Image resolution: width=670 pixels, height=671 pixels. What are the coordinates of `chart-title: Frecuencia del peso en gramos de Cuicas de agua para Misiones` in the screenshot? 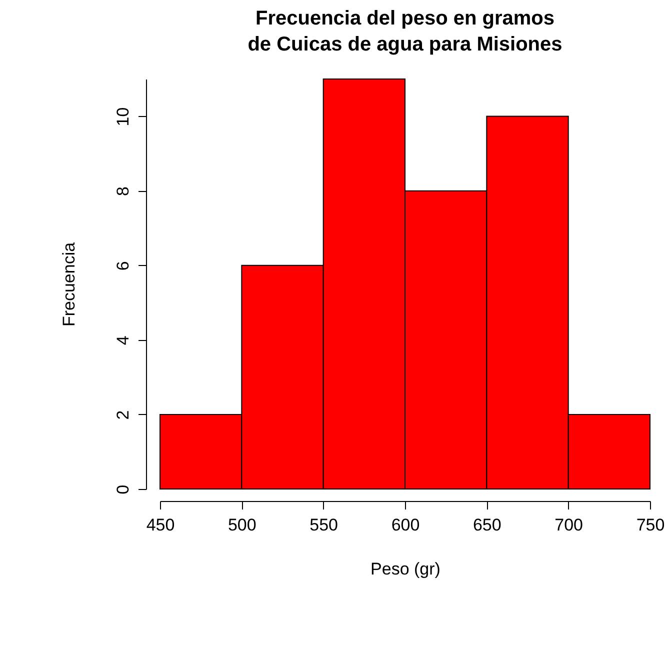 It's located at (405, 32).